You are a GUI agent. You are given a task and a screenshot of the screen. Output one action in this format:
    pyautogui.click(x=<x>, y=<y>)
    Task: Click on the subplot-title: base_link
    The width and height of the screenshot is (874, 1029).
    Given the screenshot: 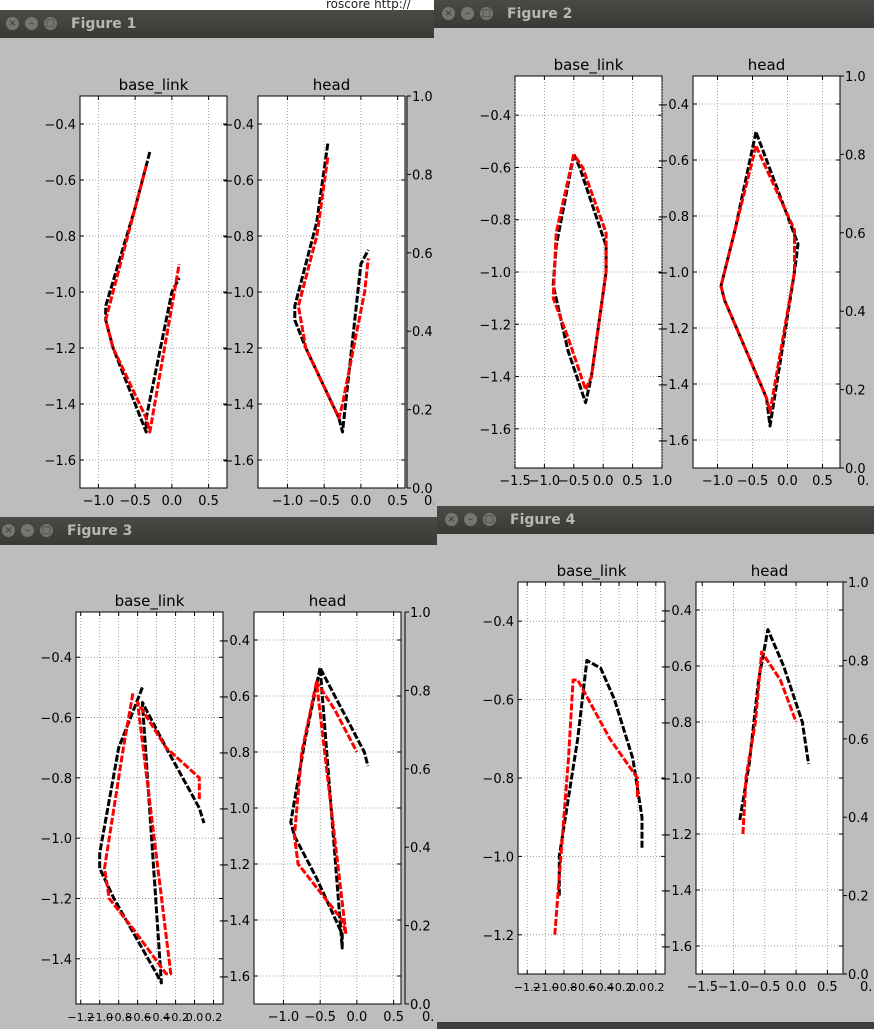 What is the action you would take?
    pyautogui.click(x=592, y=571)
    